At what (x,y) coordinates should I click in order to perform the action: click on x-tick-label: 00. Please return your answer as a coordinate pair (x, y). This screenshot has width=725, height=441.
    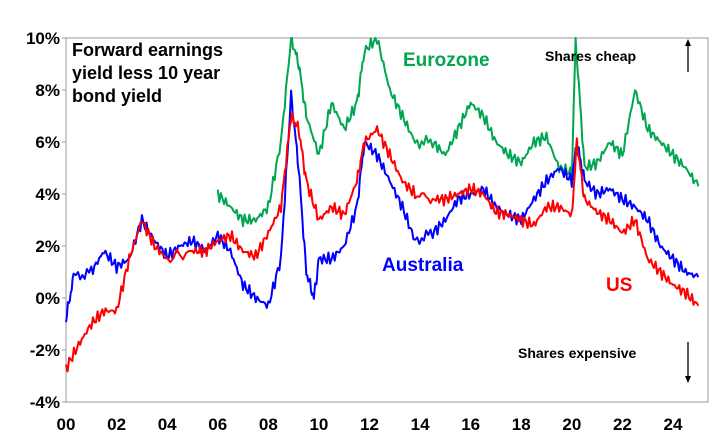
    Looking at the image, I should click on (66, 424).